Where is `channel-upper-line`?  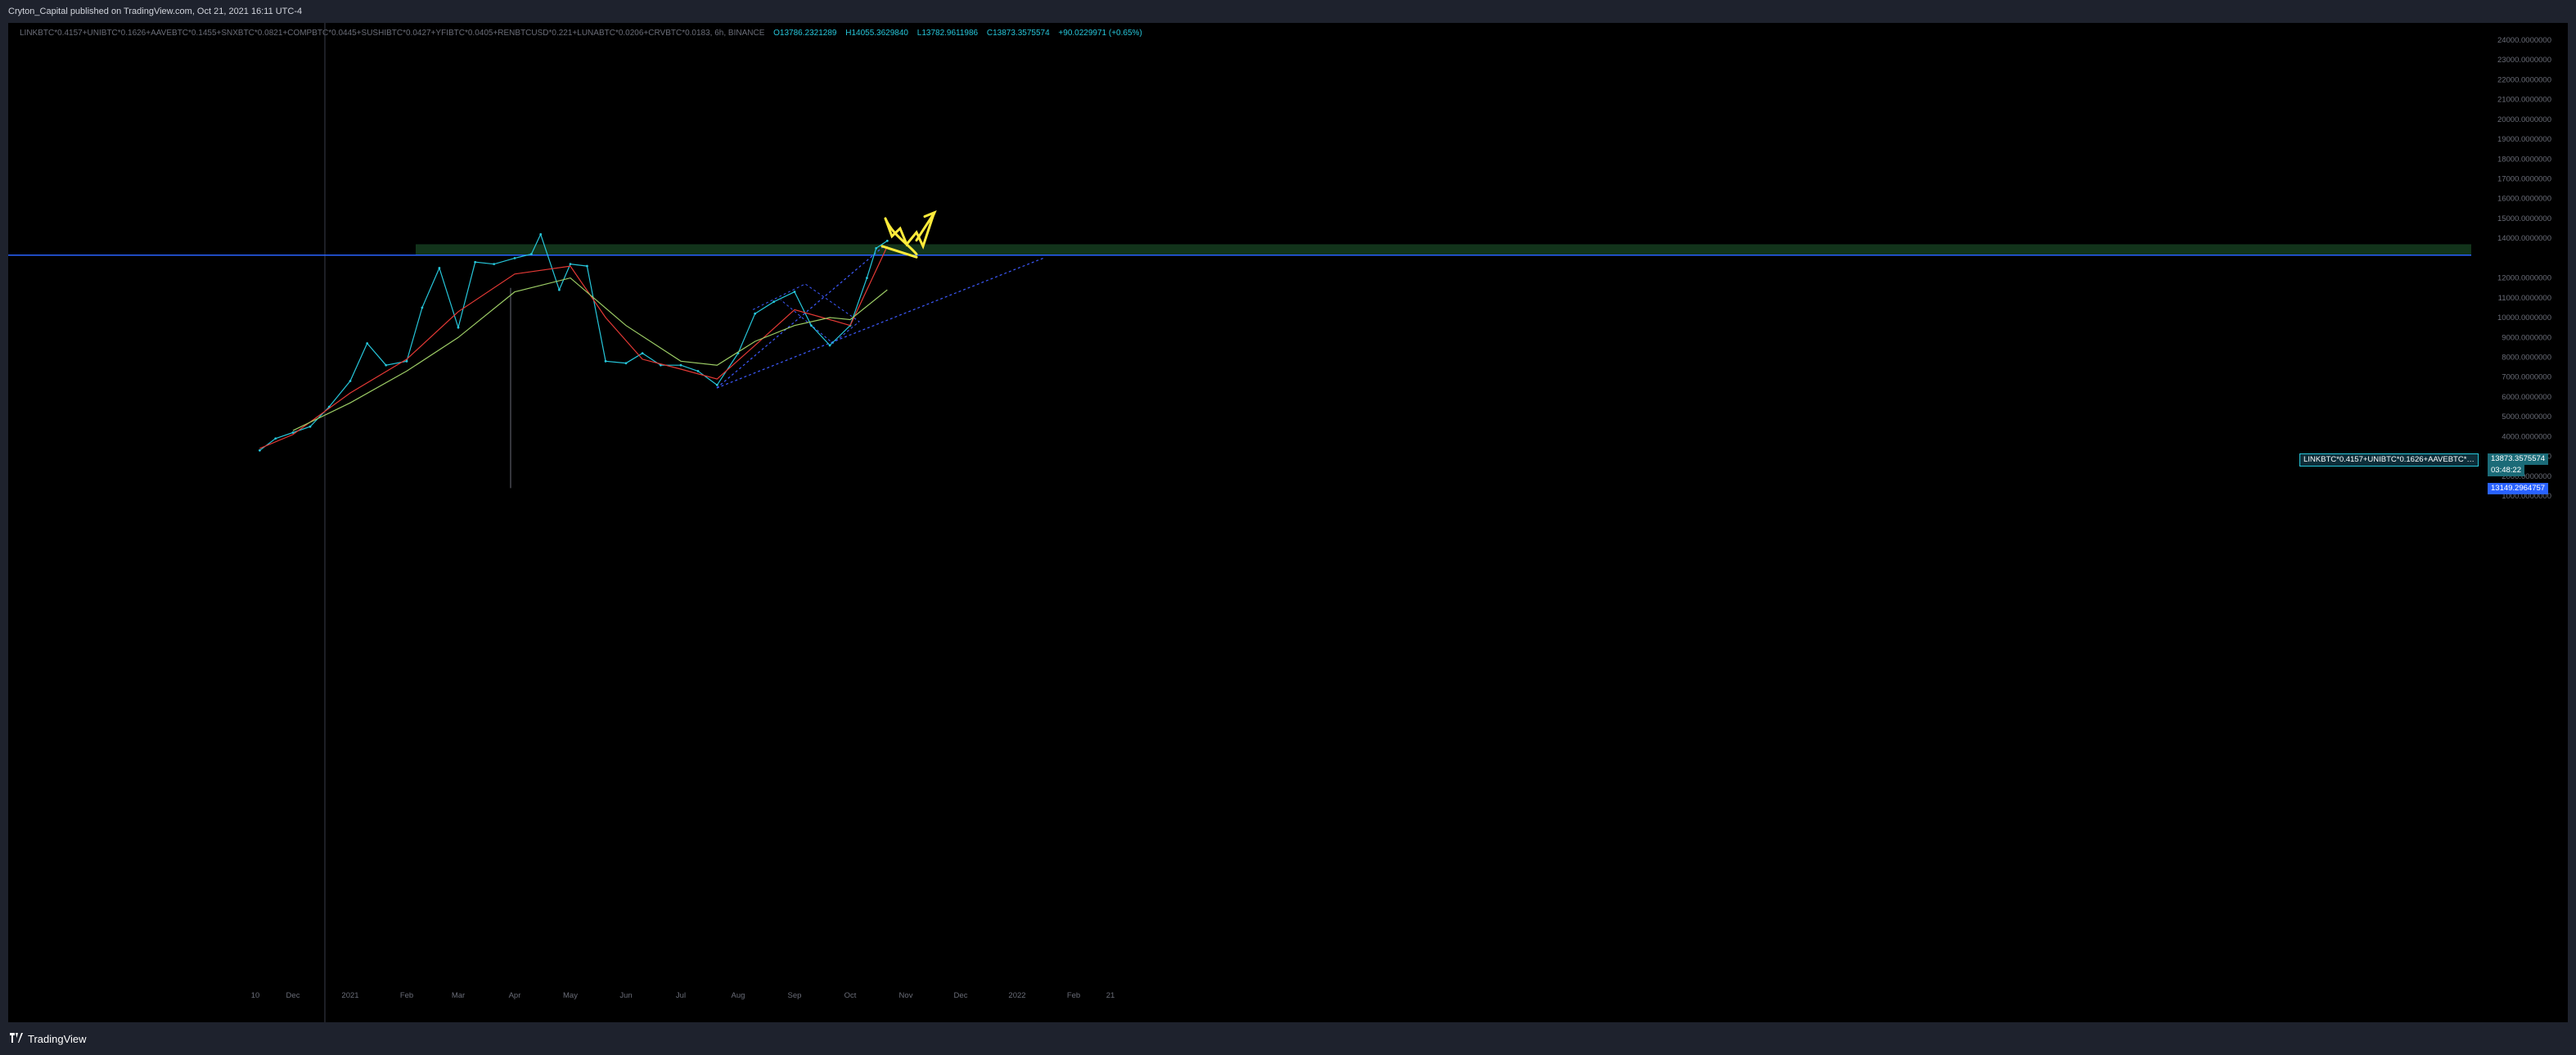
channel-upper-line is located at coordinates (800, 317).